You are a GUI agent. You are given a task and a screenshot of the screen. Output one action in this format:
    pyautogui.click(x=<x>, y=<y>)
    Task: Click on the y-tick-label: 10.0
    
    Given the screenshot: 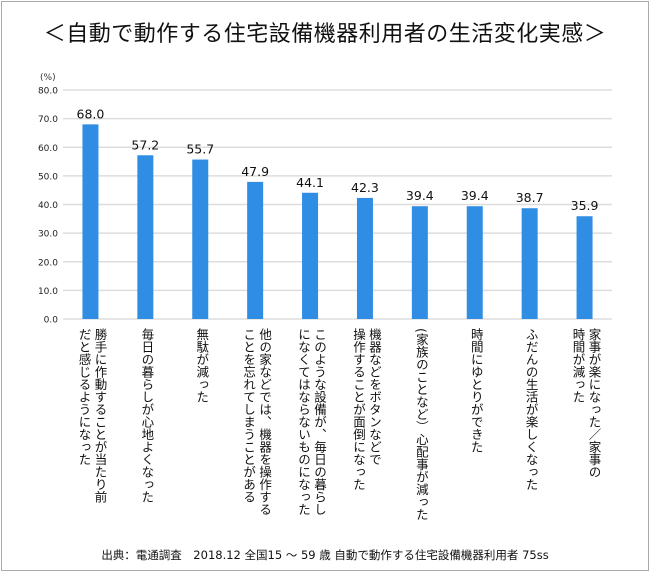 What is the action you would take?
    pyautogui.click(x=48, y=292)
    